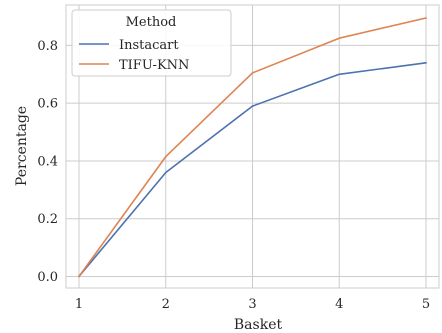 The image size is (442, 333). I want to click on legend: Method Instacart TIFU-KNN, so click(151, 43).